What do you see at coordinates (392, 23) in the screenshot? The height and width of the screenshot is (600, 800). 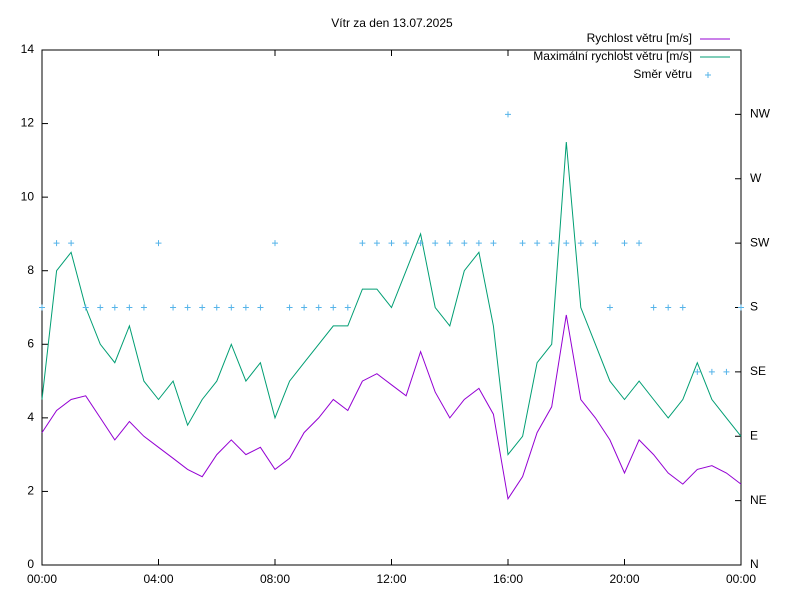 I see `chart-title: Vítr za den 13.07.2025` at bounding box center [392, 23].